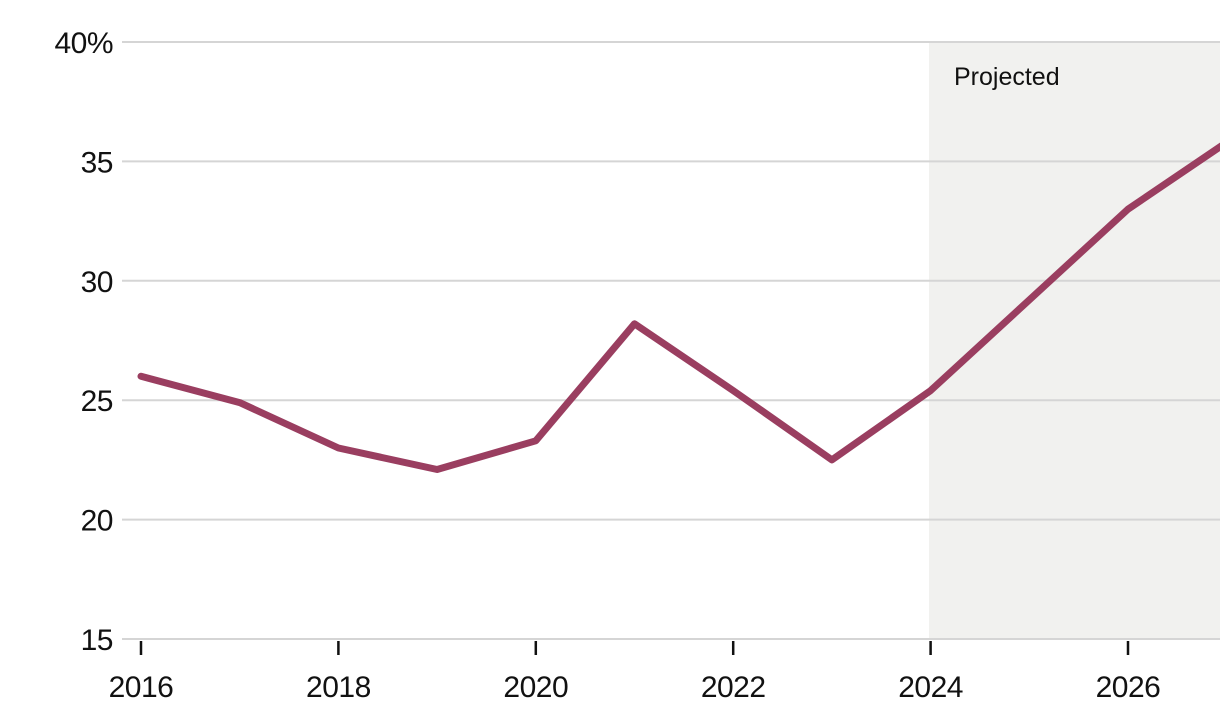  What do you see at coordinates (930, 687) in the screenshot?
I see `x-axis-tick-label: 2024` at bounding box center [930, 687].